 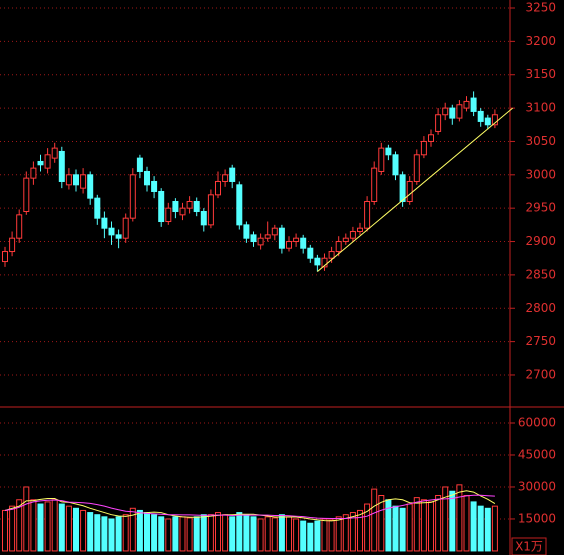 I want to click on unit-label: X1万, so click(x=529, y=547).